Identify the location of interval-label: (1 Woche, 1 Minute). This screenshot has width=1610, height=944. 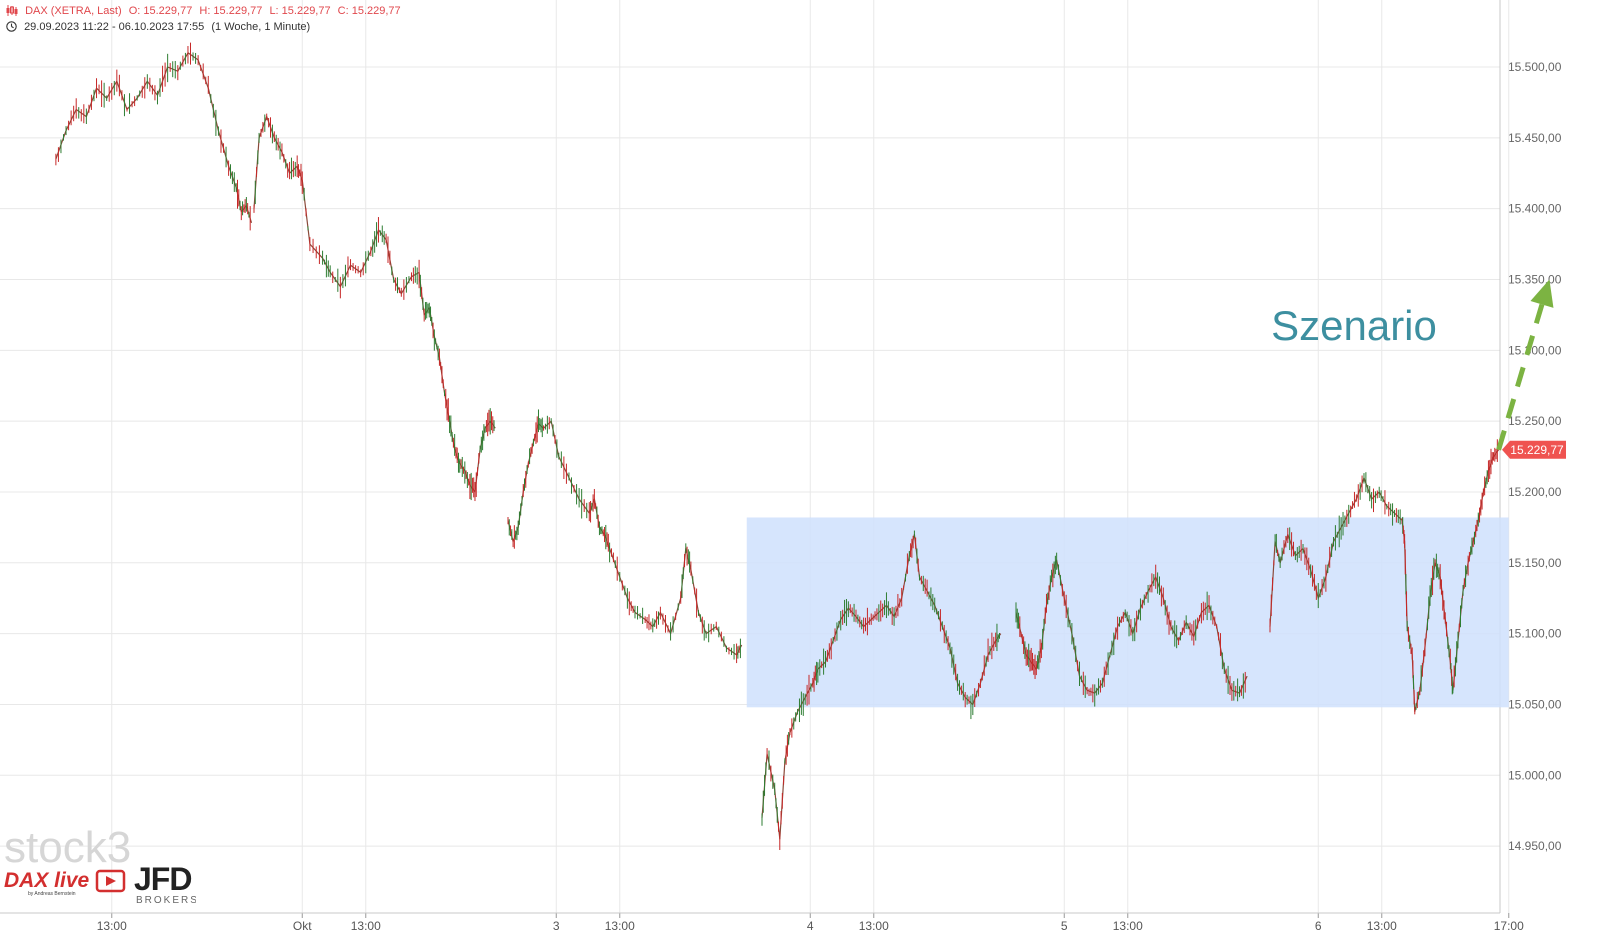
(261, 27).